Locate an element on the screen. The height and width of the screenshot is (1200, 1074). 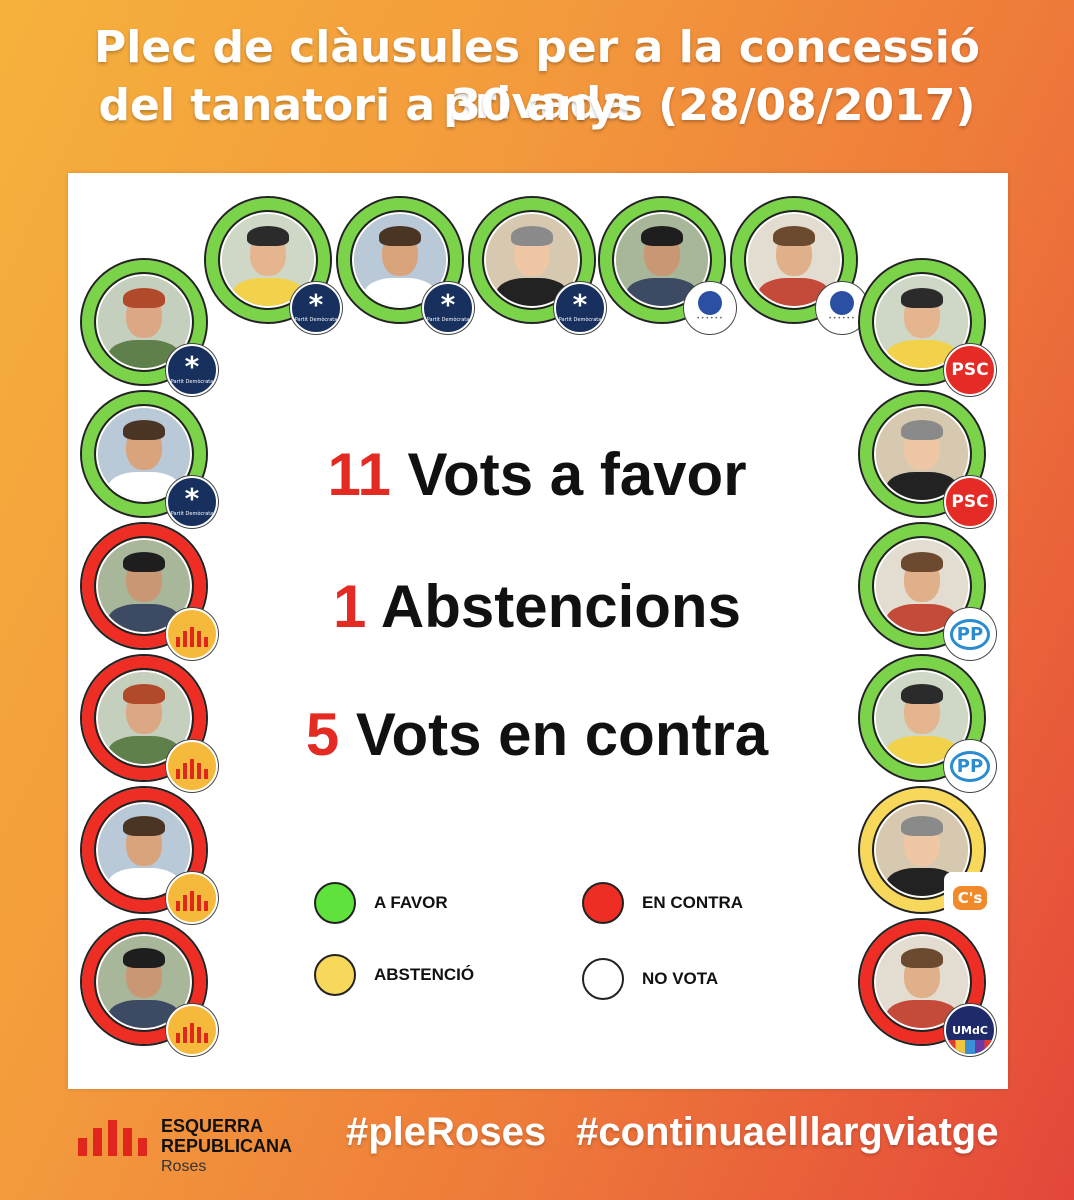
stat-favor: 11 Vots a favor is located at coordinates (537, 474).